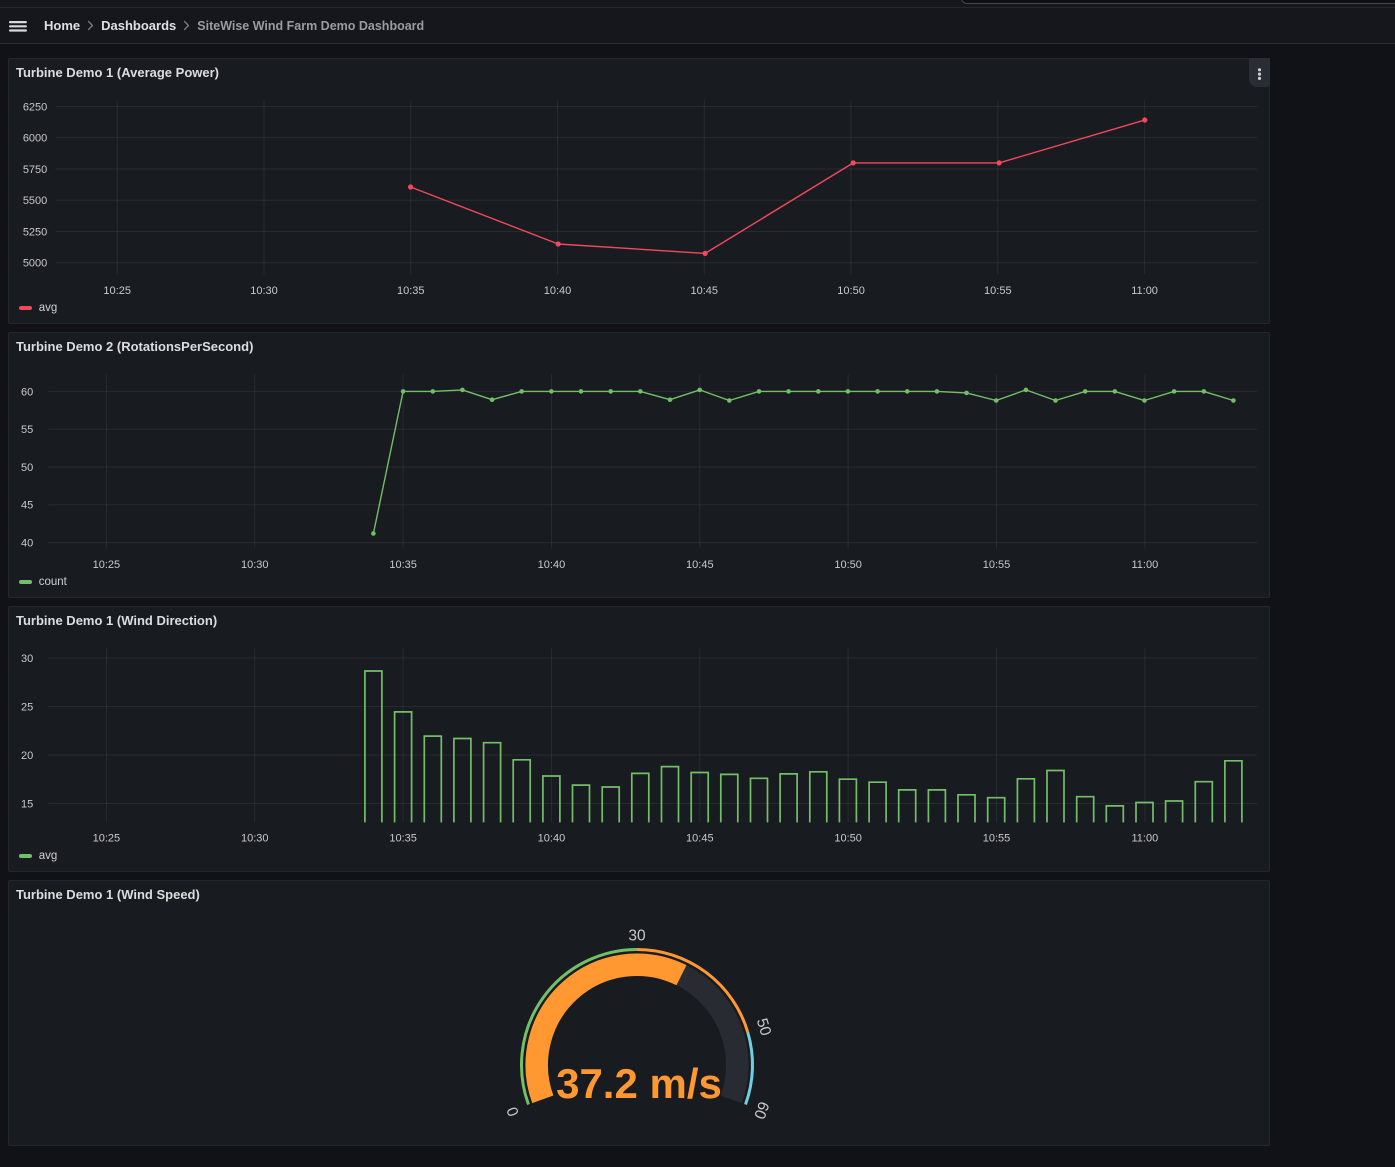 The width and height of the screenshot is (1395, 1167). I want to click on svg-text: 5000, so click(35, 264).